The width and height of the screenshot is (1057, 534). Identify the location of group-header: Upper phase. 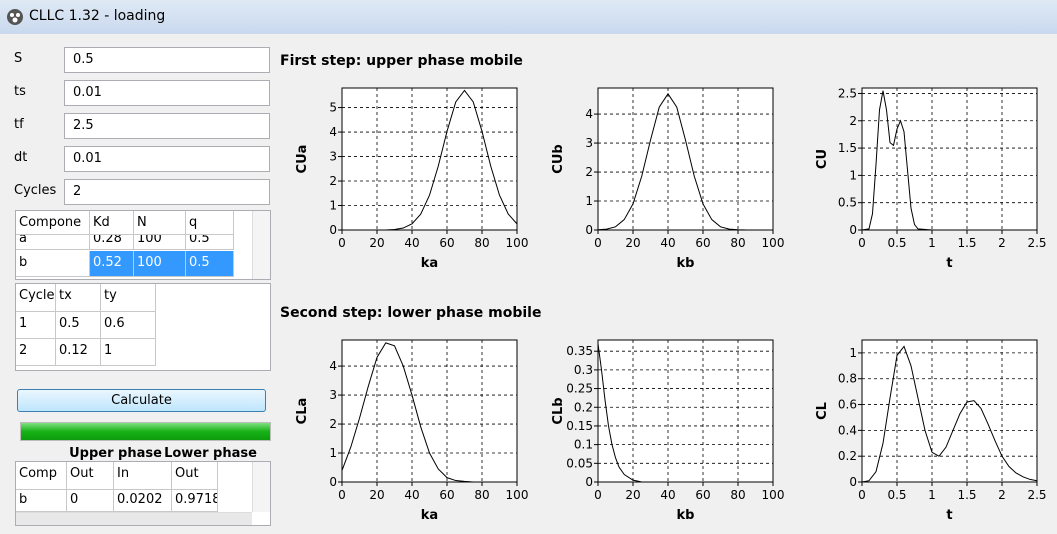
(115, 453).